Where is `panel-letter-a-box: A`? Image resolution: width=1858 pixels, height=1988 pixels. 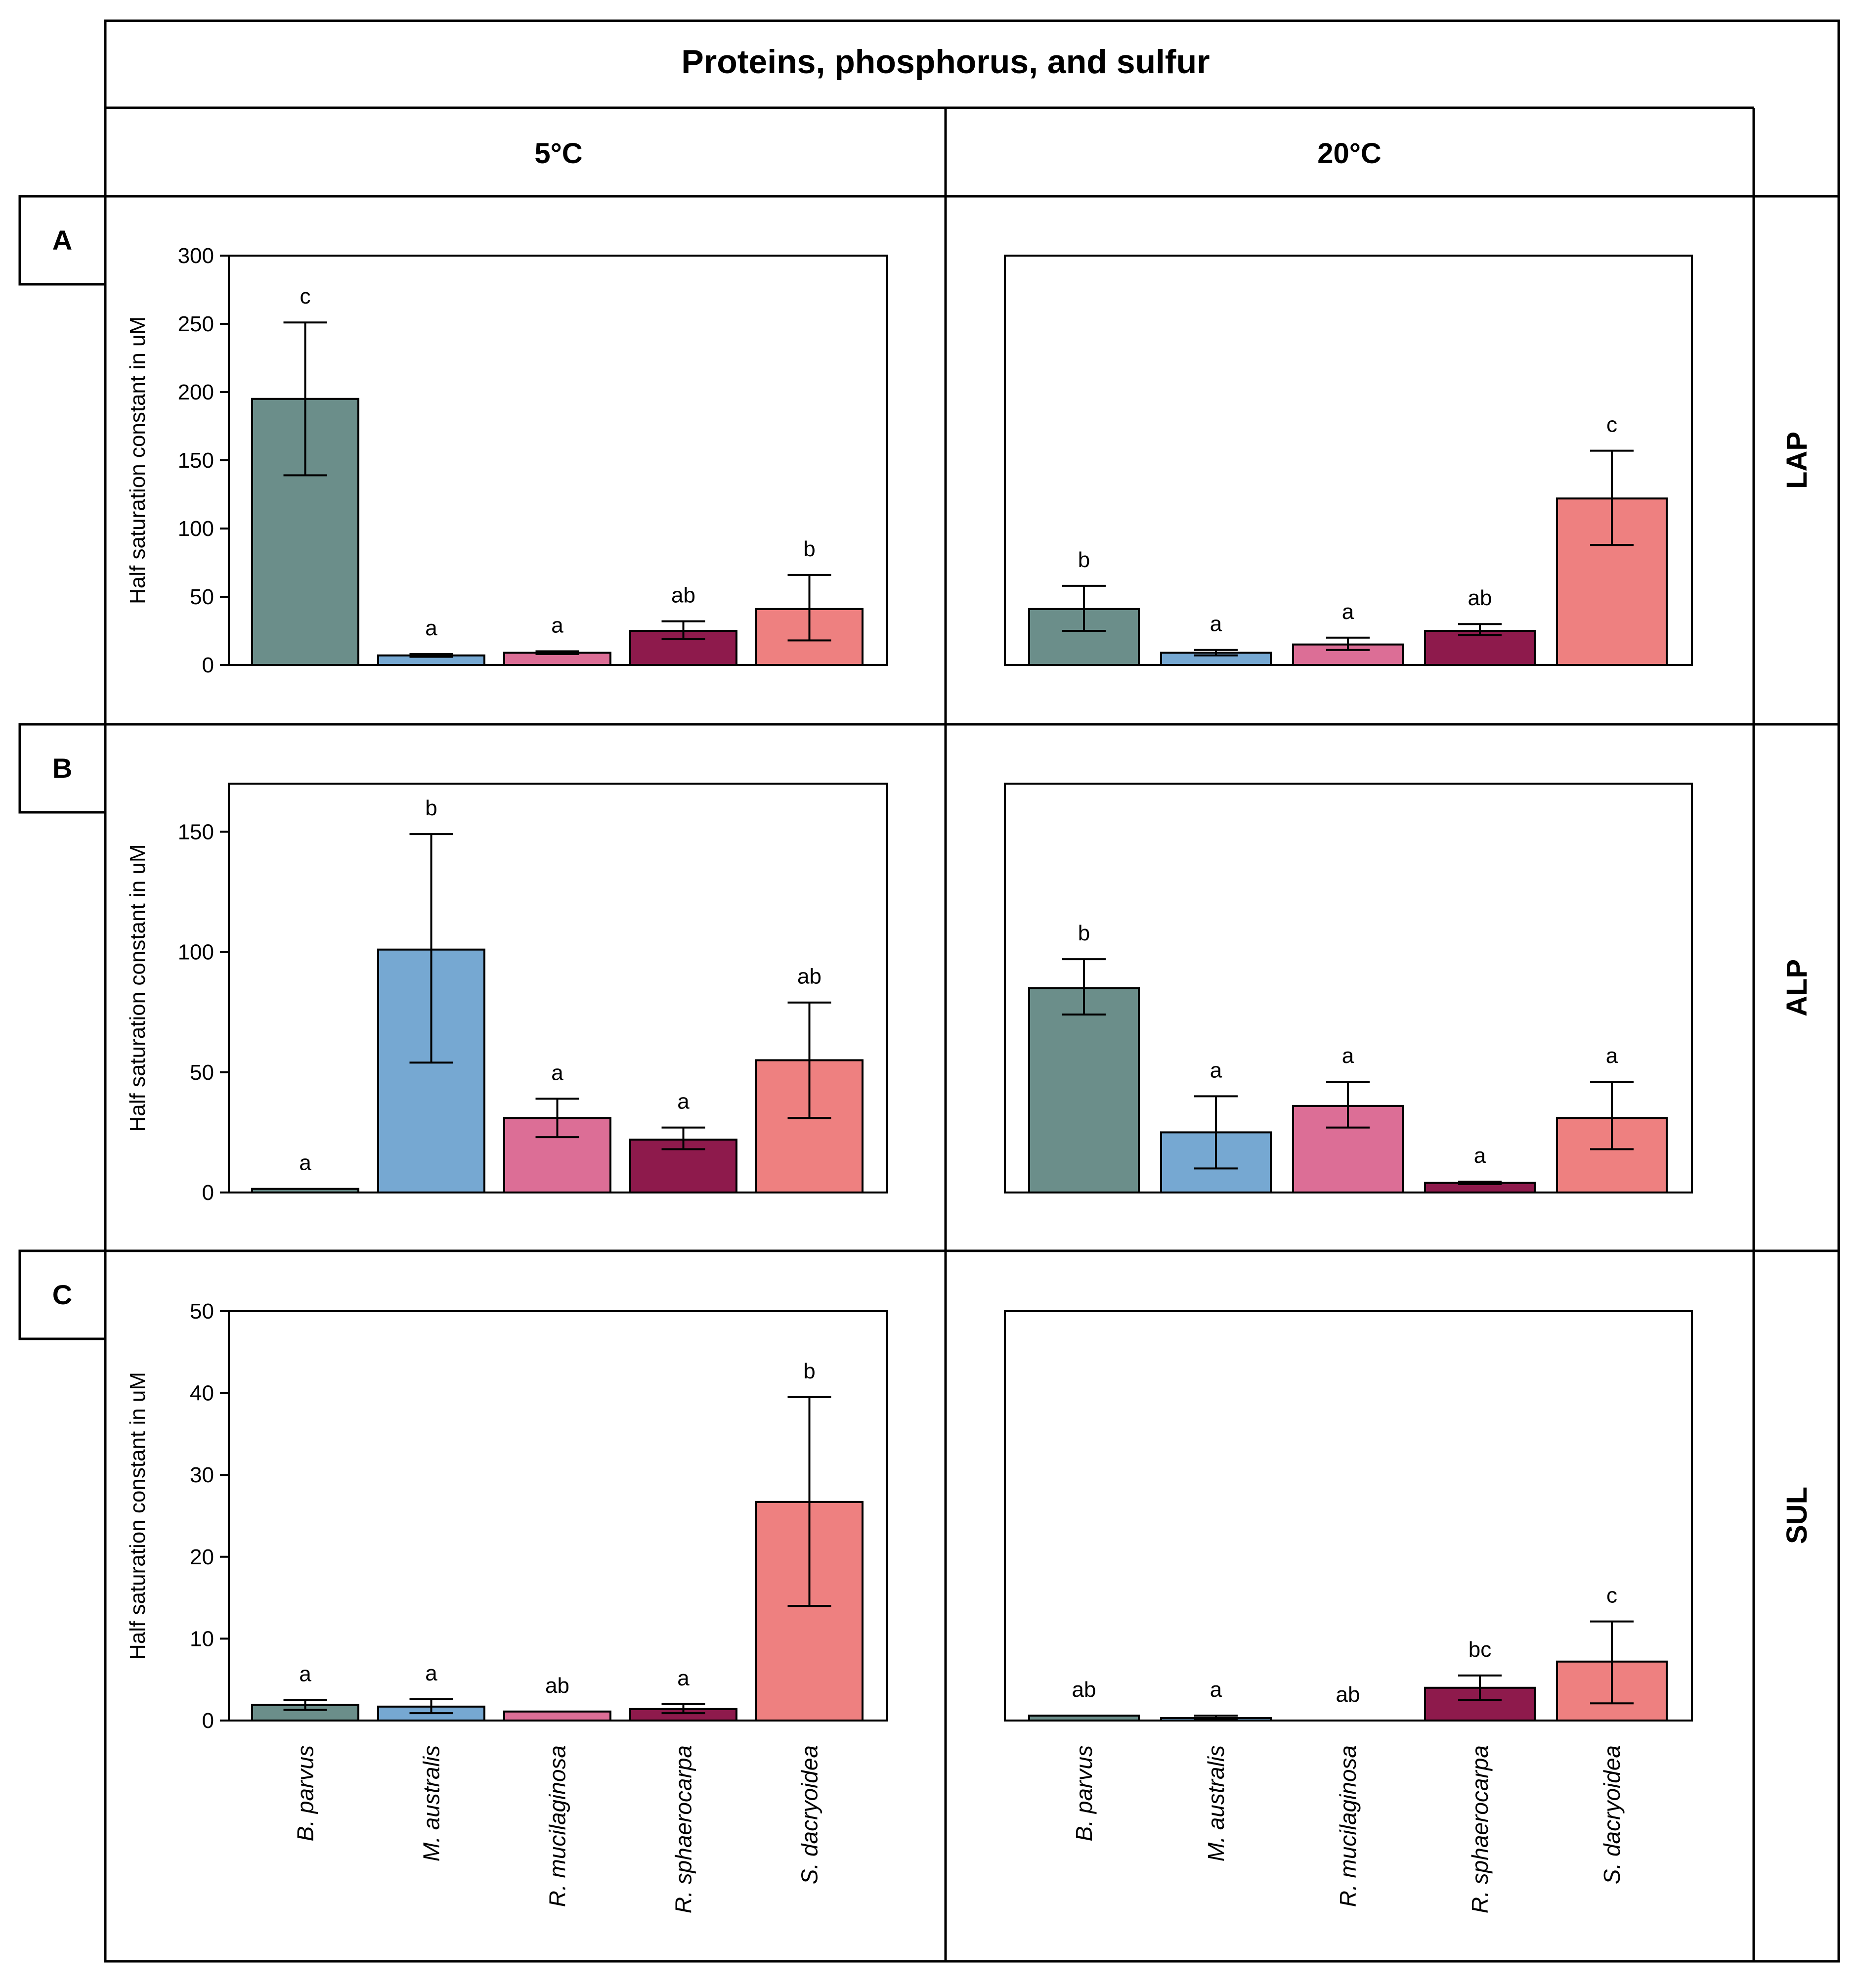
panel-letter-a-box: A is located at coordinates (62, 240).